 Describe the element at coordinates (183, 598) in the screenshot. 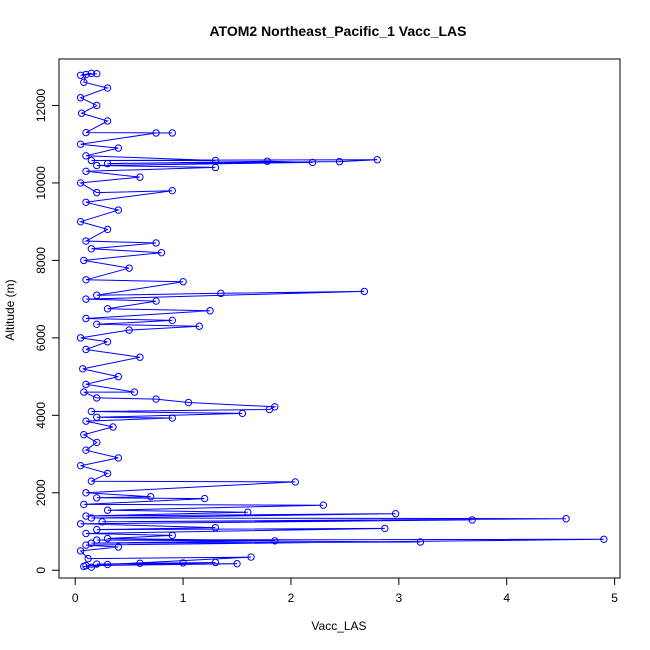

I see `x-tick-label: 1` at that location.